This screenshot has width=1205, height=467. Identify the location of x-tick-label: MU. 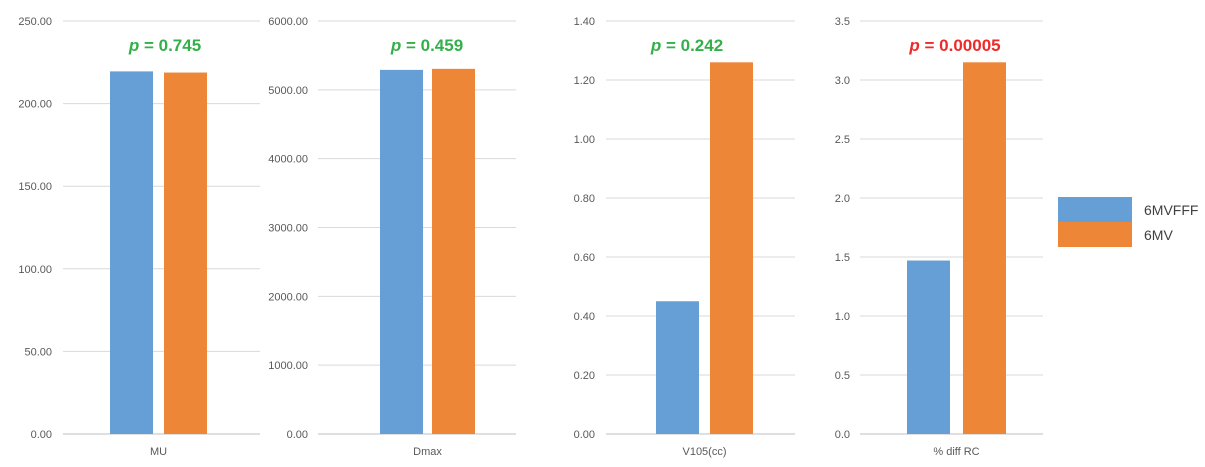
(158, 452).